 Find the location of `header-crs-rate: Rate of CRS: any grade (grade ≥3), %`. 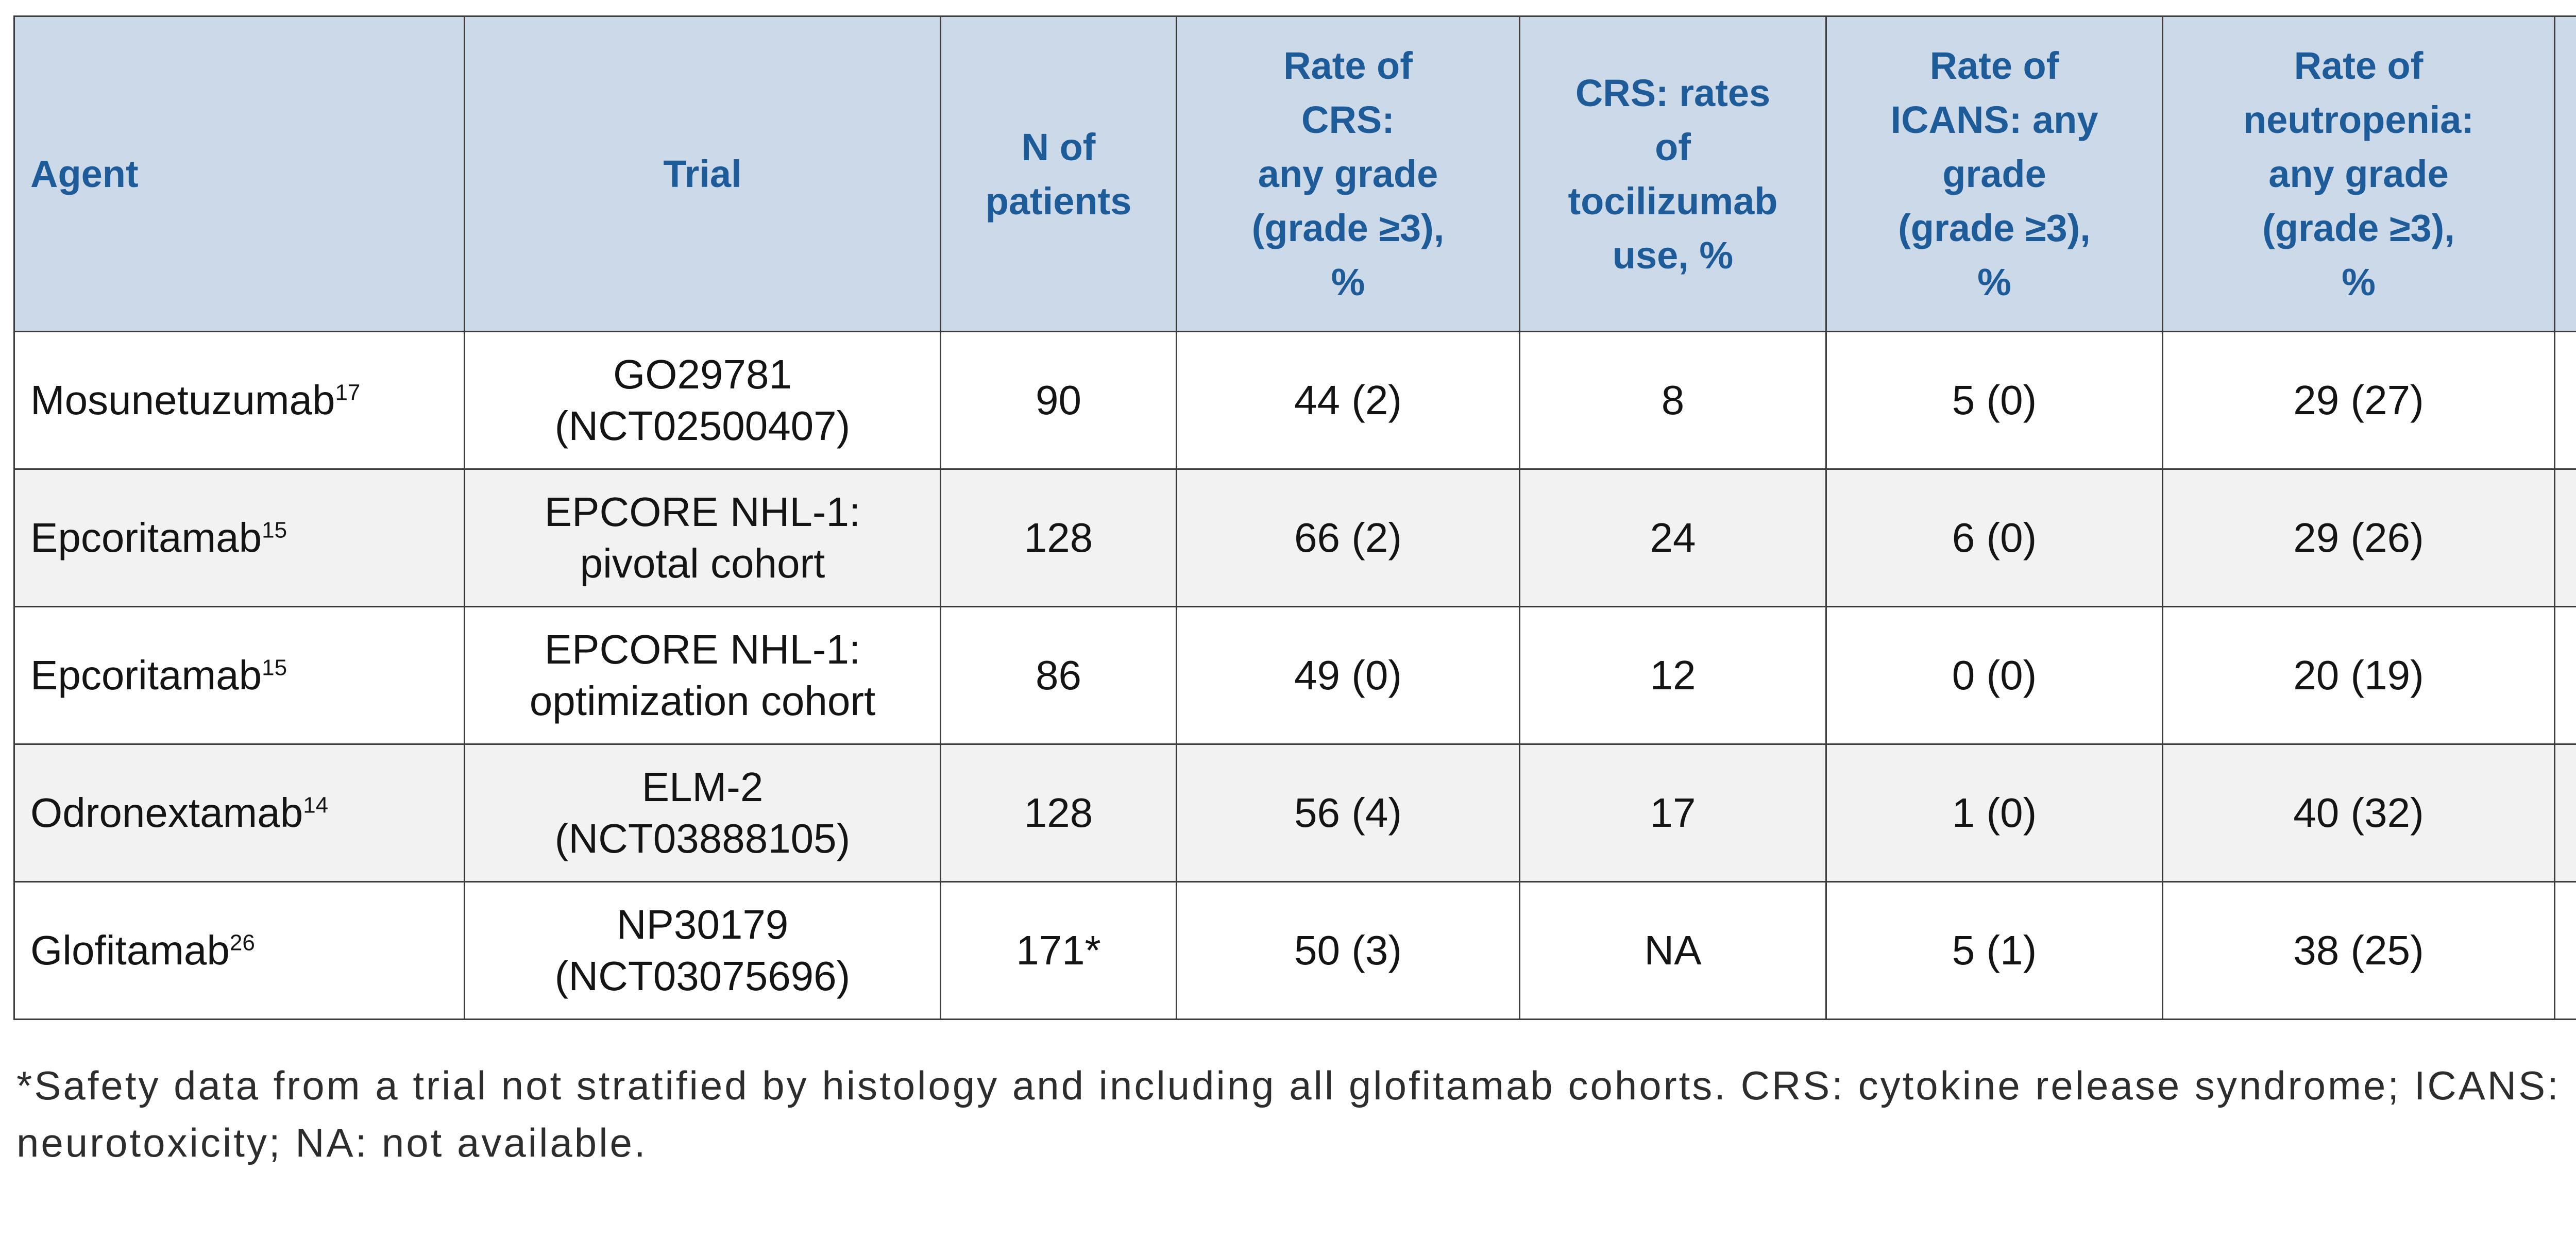

header-crs-rate: Rate of CRS: any grade (grade ≥3), % is located at coordinates (1348, 174).